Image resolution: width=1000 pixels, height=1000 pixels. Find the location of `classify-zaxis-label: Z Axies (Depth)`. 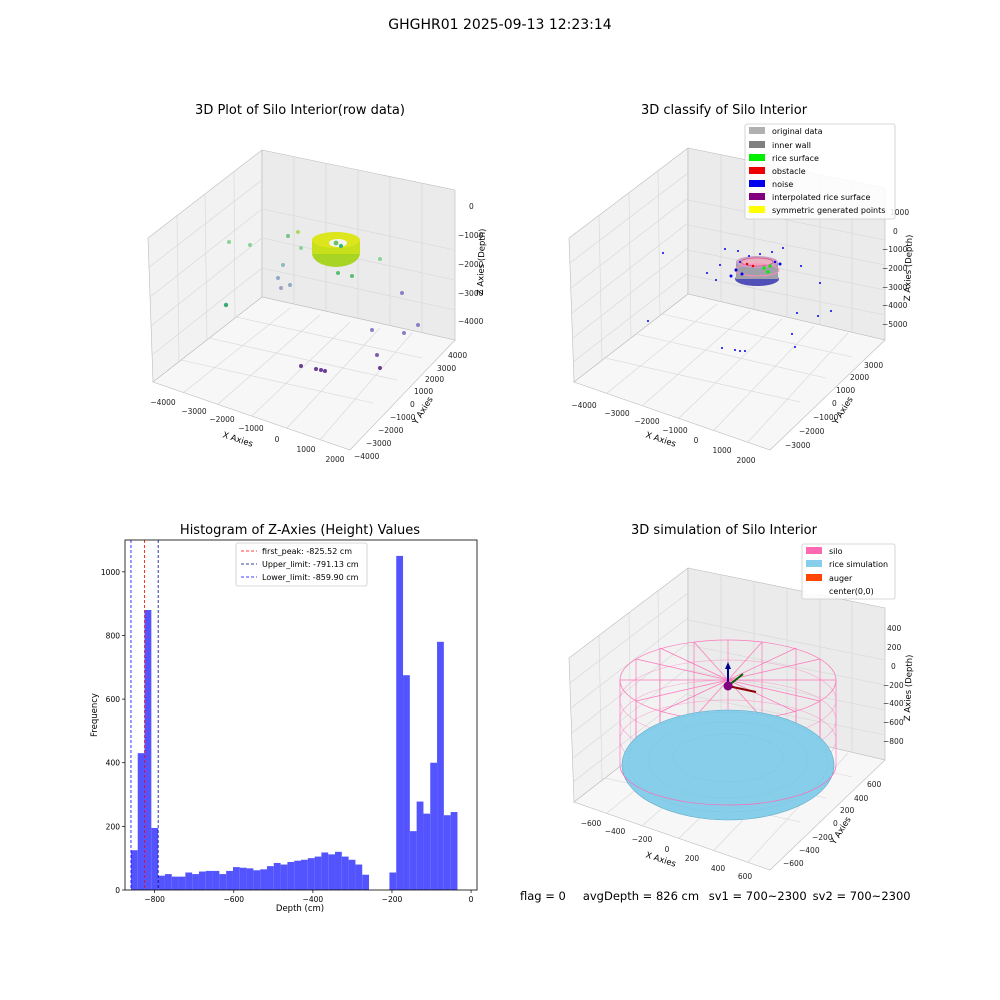

classify-zaxis-label: Z Axies (Depth) is located at coordinates (909, 267).